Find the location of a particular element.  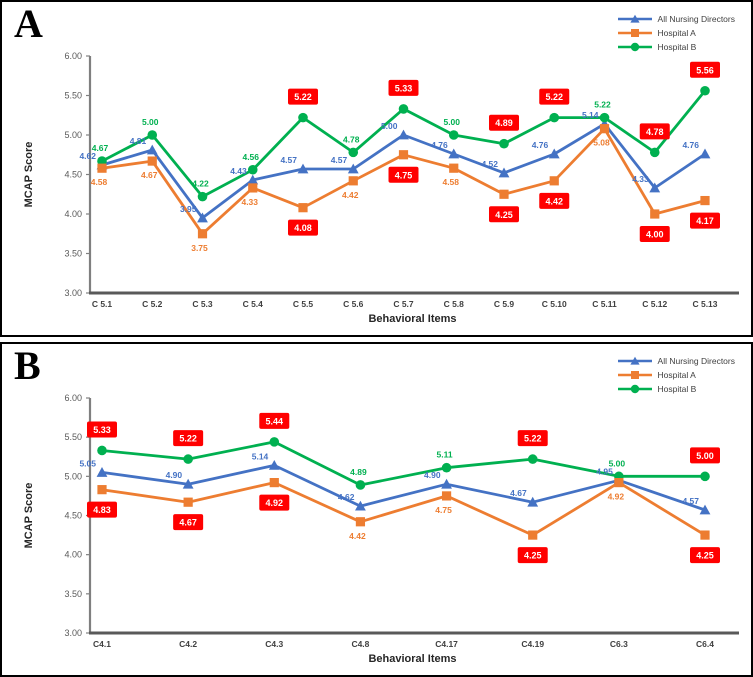

data-label: 4.57 is located at coordinates (339, 160).